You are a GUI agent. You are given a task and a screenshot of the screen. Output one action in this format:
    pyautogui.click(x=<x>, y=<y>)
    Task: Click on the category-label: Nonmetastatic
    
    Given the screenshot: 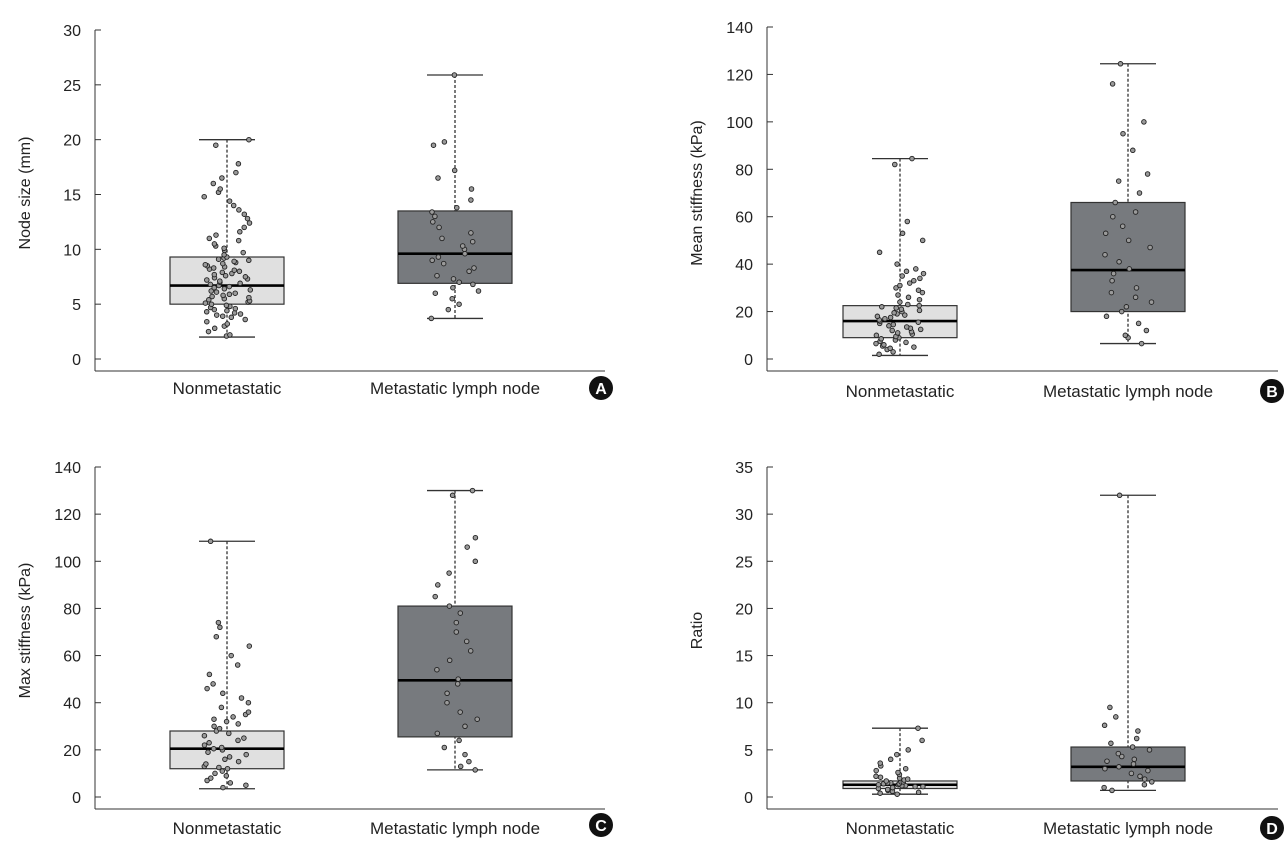 What is the action you would take?
    pyautogui.click(x=900, y=391)
    